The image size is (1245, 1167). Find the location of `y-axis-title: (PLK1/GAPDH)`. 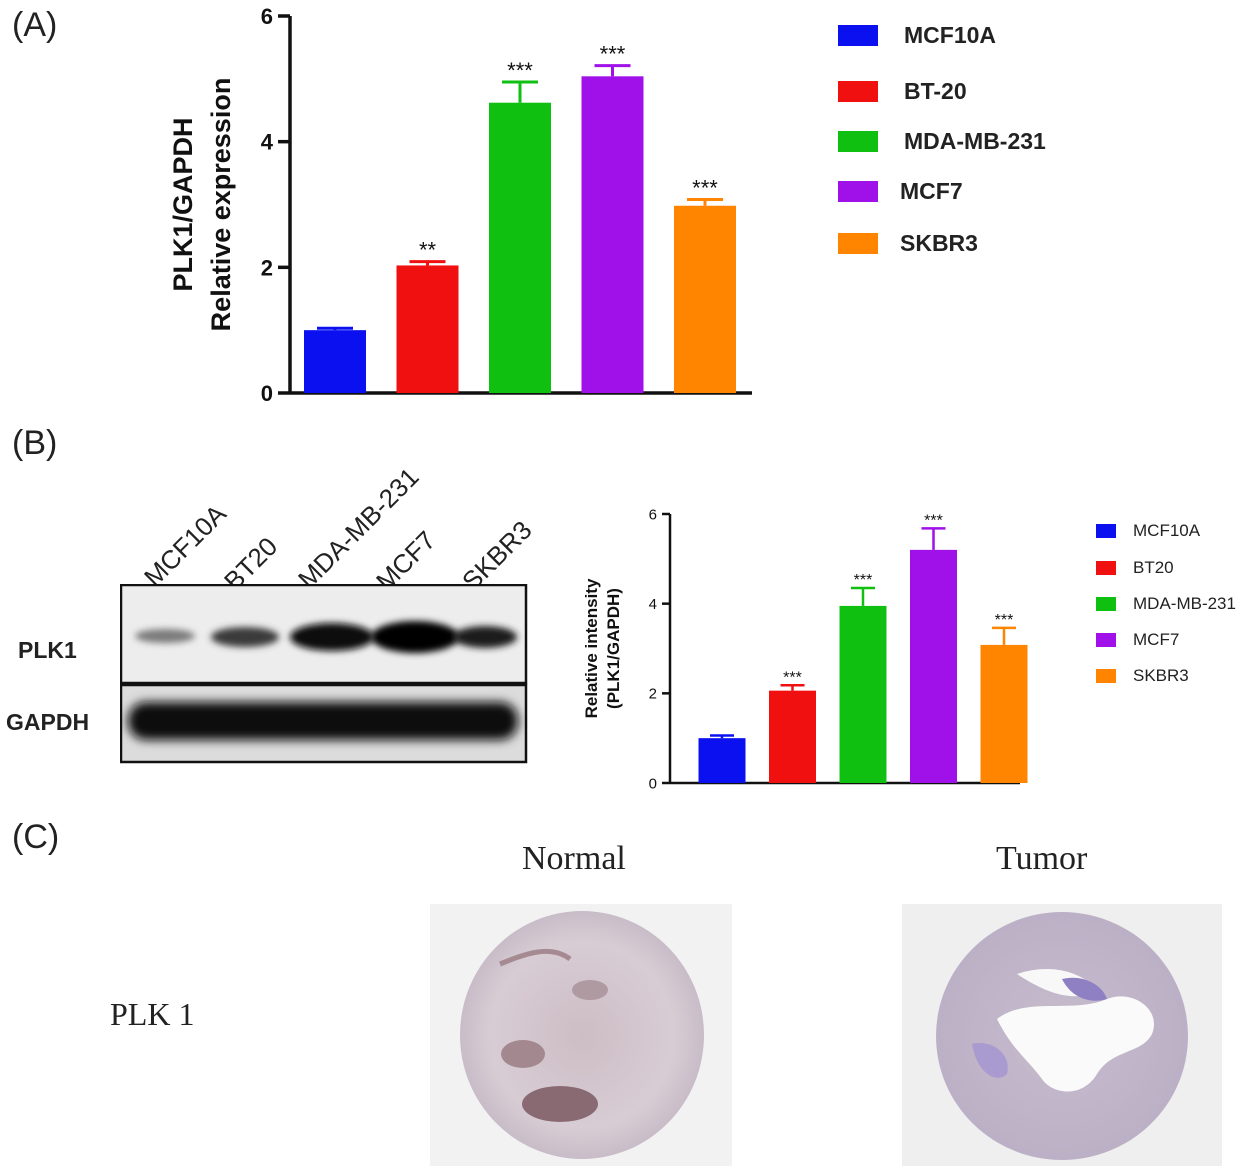

y-axis-title: (PLK1/GAPDH) is located at coordinates (613, 648).